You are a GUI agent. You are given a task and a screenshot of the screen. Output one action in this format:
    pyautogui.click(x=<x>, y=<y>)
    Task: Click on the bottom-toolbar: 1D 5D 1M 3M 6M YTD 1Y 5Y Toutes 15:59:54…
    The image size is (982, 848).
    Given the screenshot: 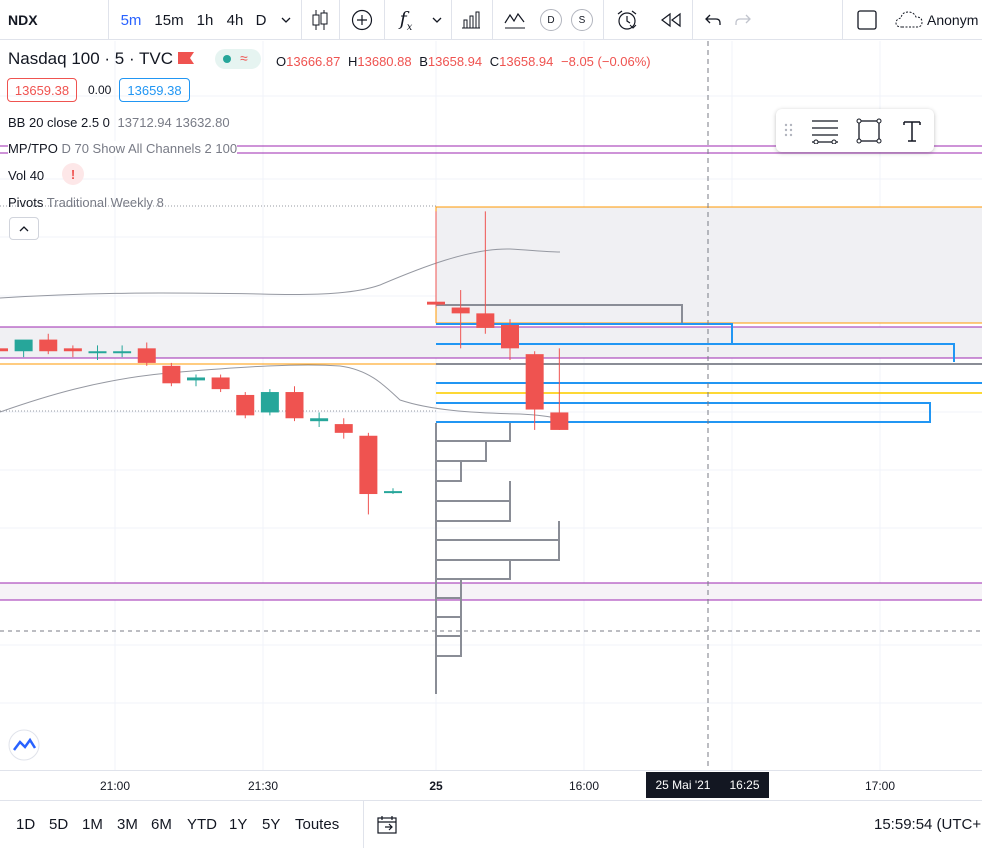 What is the action you would take?
    pyautogui.click(x=491, y=824)
    